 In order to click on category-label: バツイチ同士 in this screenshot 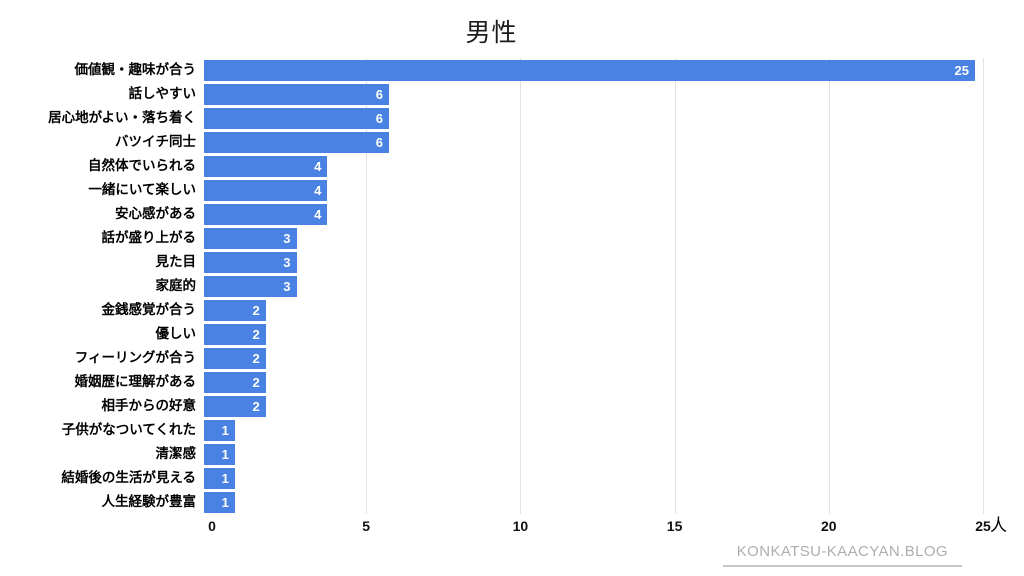, I will do `click(155, 142)`.